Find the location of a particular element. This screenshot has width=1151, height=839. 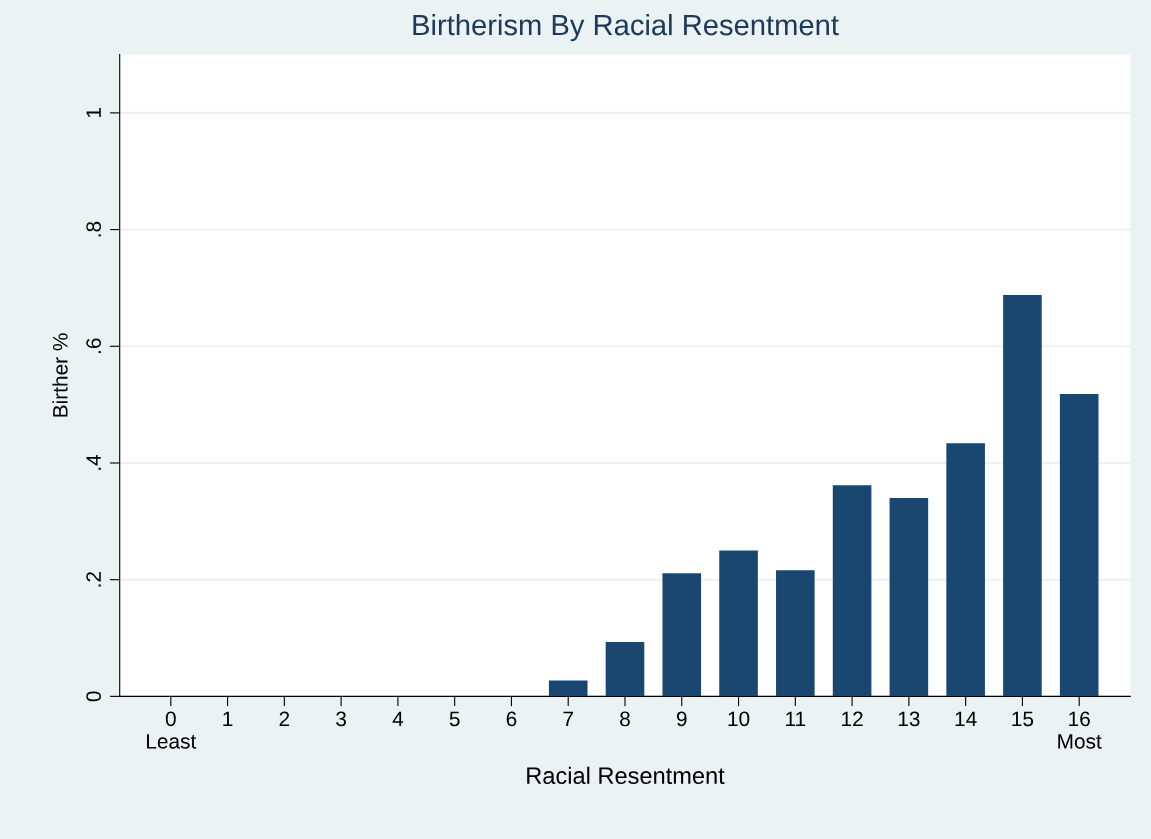

x-tick-label: 14 is located at coordinates (966, 719).